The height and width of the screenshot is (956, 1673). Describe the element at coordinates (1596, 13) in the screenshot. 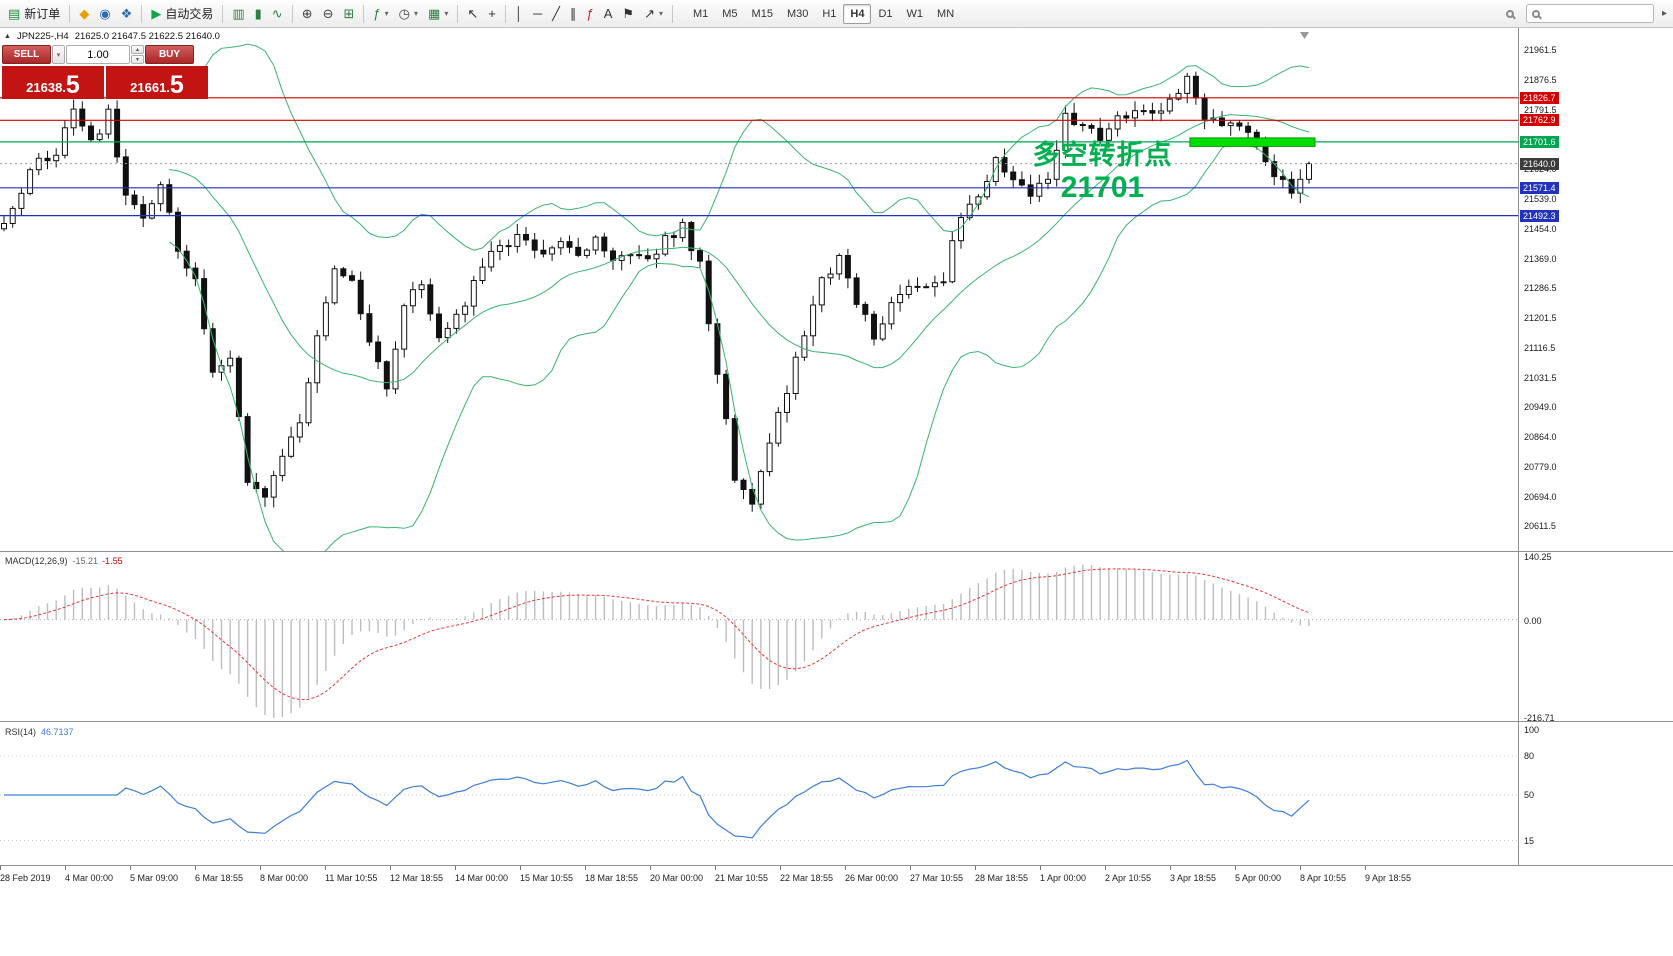

I see `search-input` at that location.